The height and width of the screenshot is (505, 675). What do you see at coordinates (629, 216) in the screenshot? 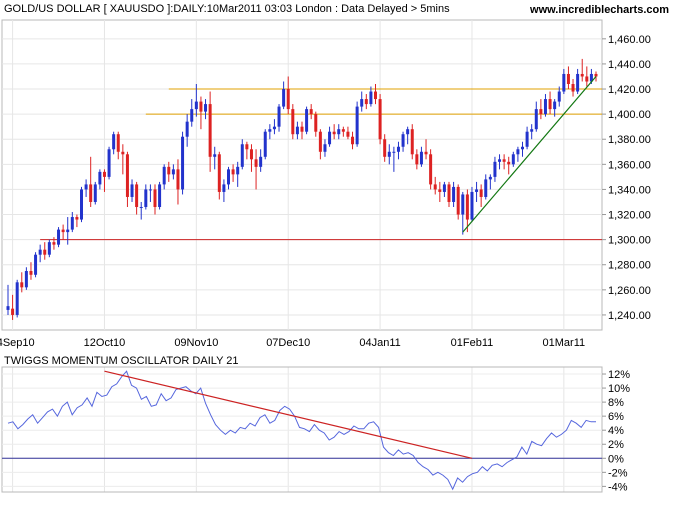
I see `price-axis-label: 1,320.00` at bounding box center [629, 216].